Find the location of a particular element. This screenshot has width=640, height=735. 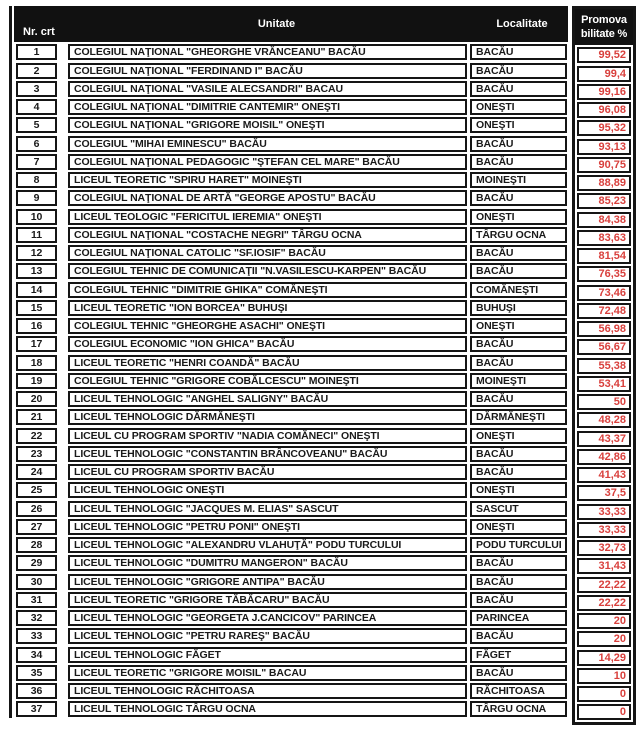

promovabilitate-cell: 73,46 is located at coordinates (604, 292).